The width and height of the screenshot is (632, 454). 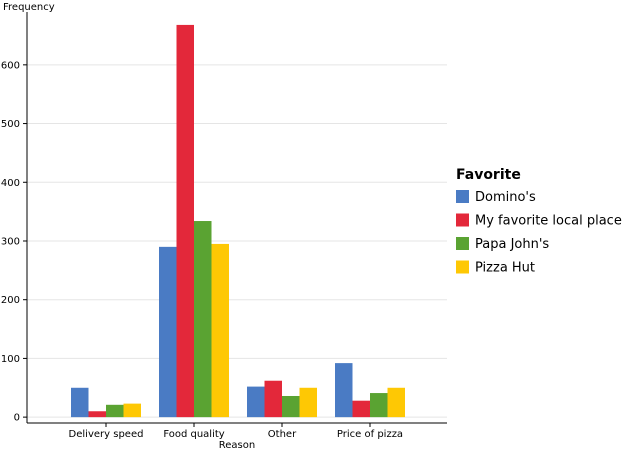 What do you see at coordinates (505, 268) in the screenshot?
I see `legend-label: Pizza Hut` at bounding box center [505, 268].